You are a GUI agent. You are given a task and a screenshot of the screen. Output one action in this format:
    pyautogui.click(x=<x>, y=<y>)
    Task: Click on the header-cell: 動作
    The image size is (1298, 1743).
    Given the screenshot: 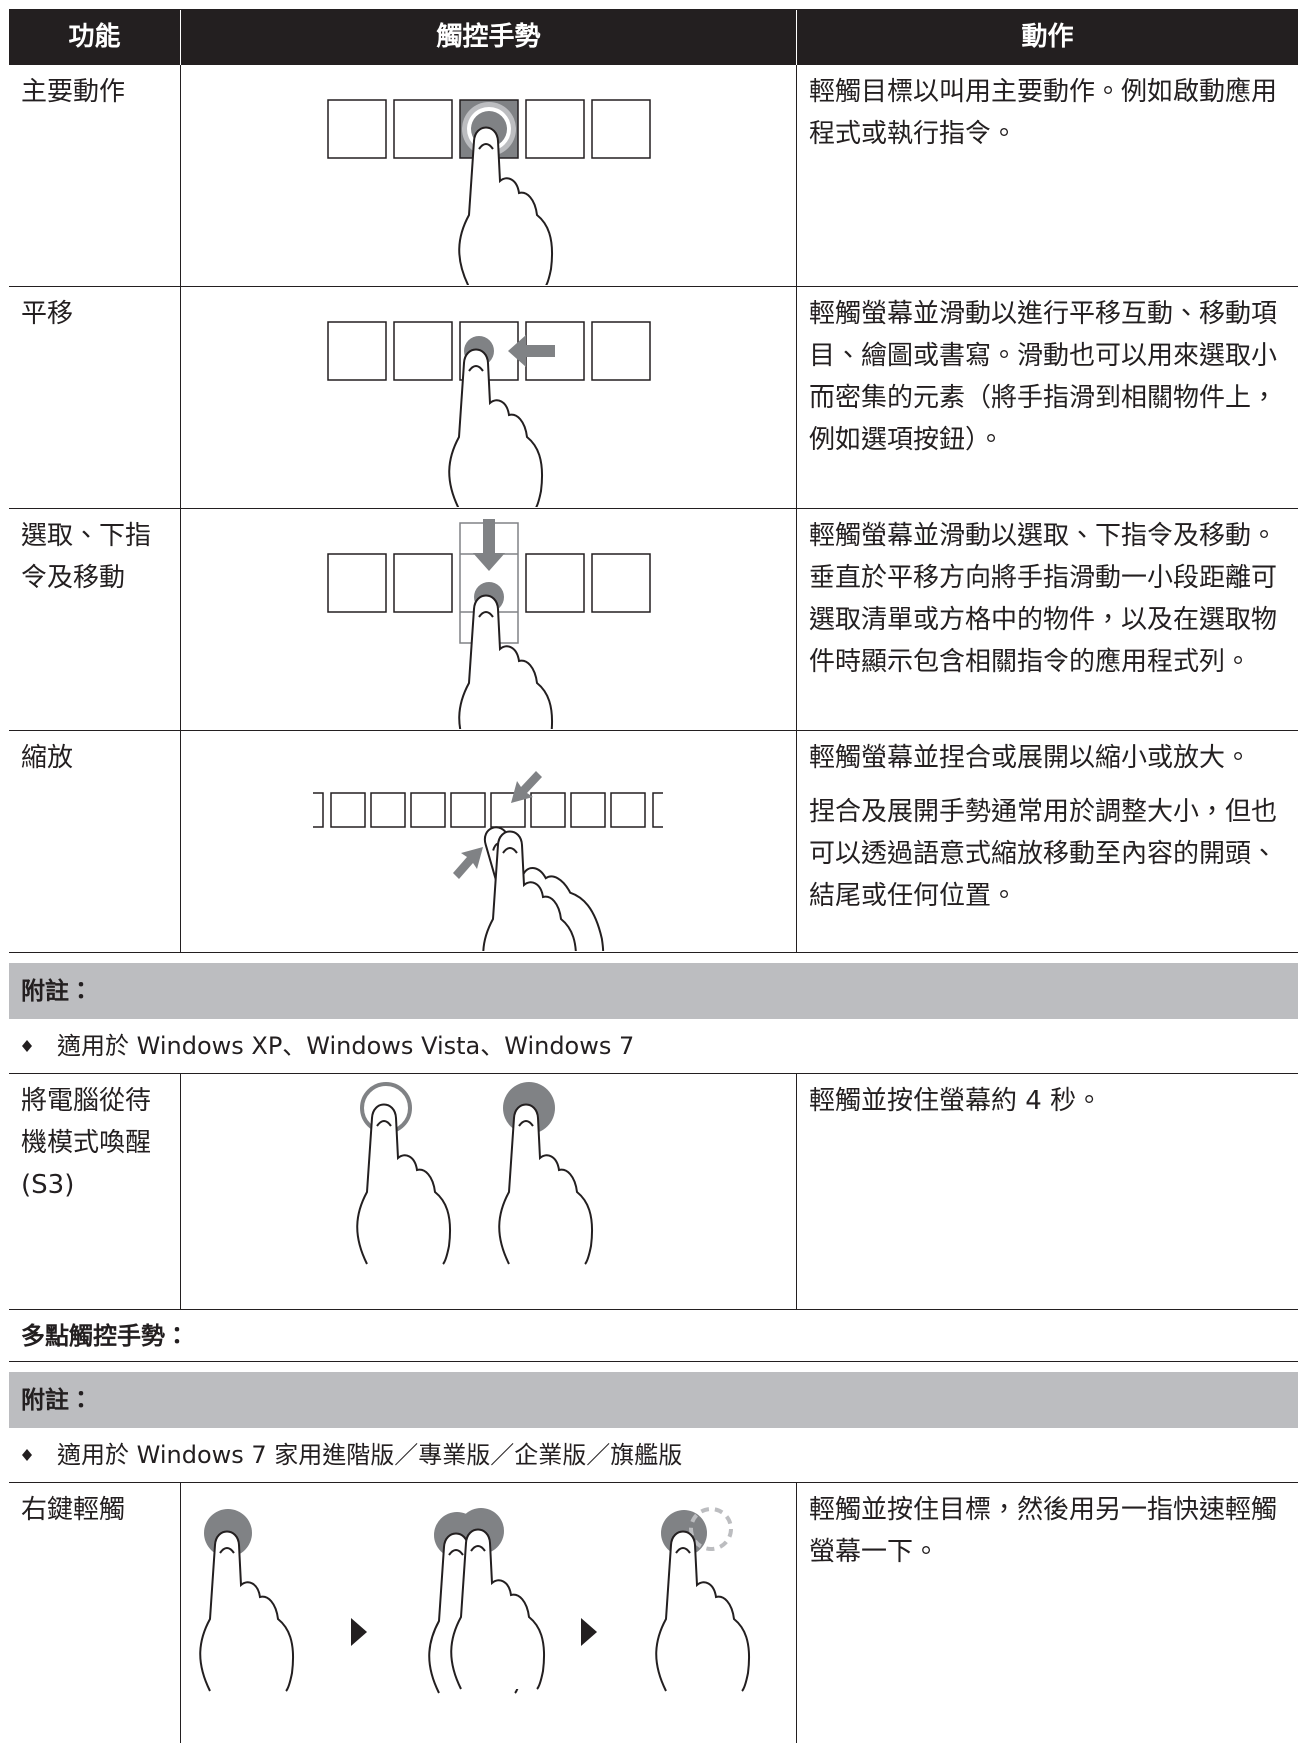 What is the action you would take?
    pyautogui.click(x=1047, y=37)
    